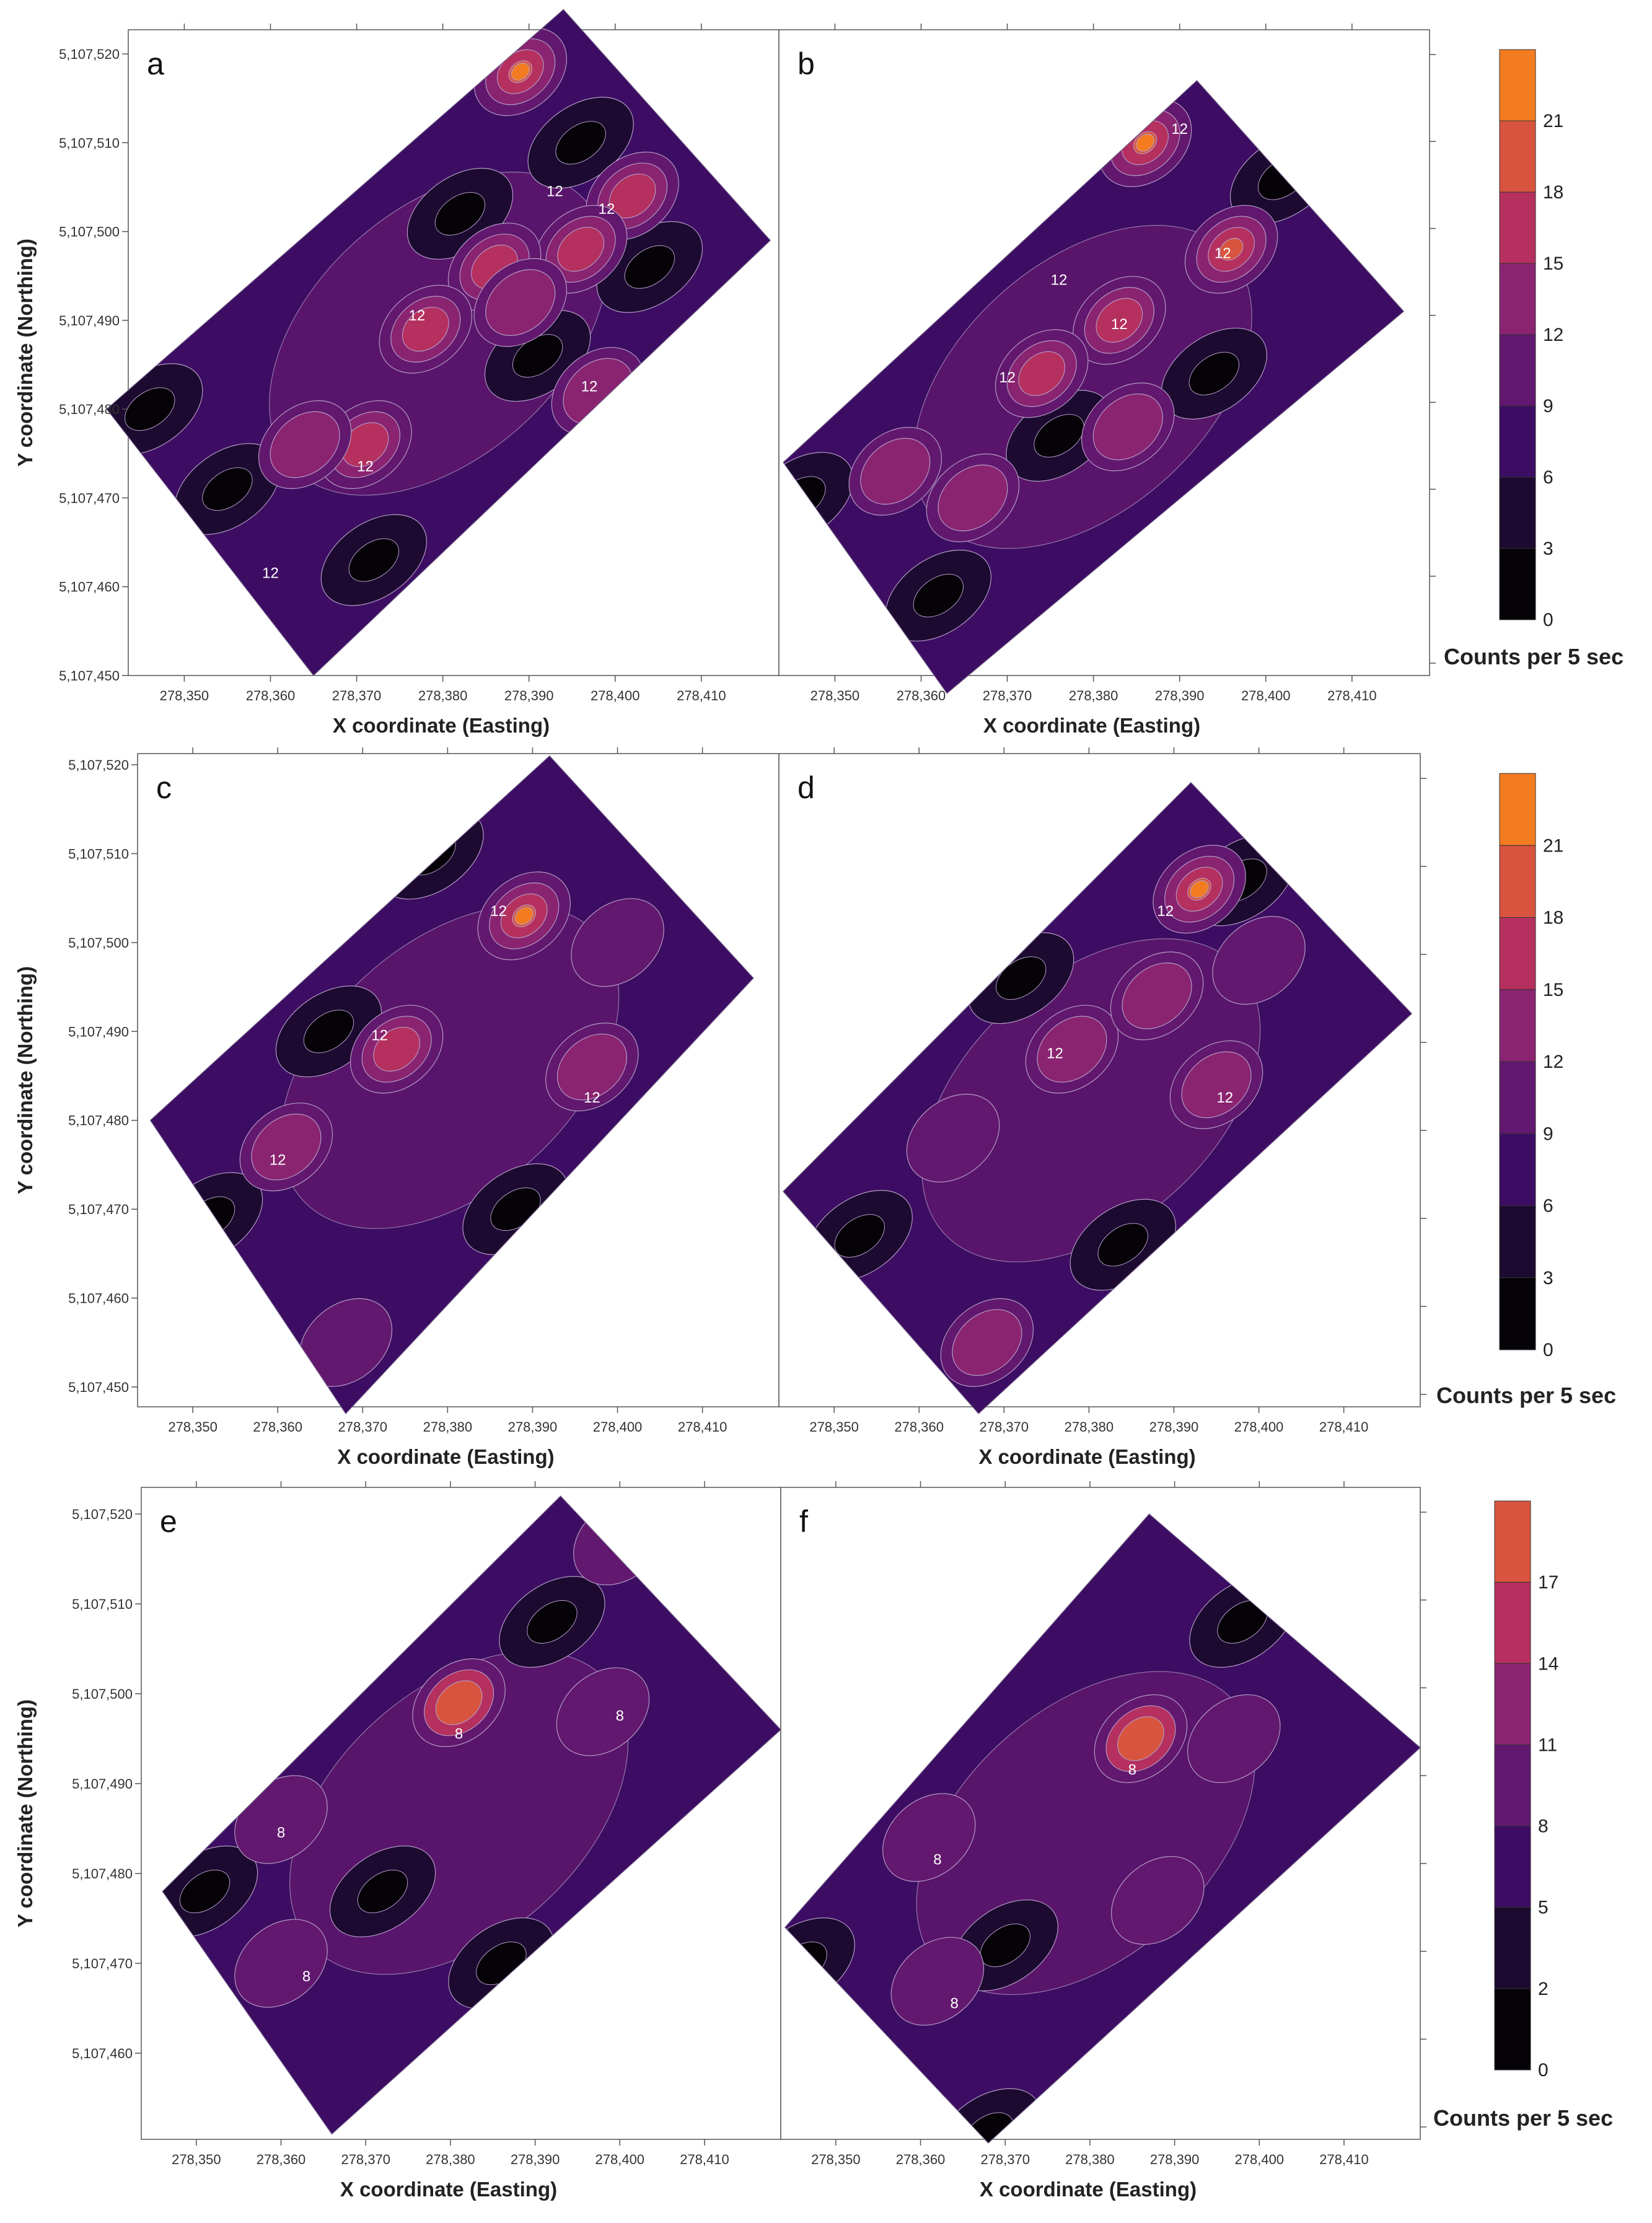 Image resolution: width=1652 pixels, height=2223 pixels. Describe the element at coordinates (1523, 2118) in the screenshot. I see `colorbar-title: Counts per 5 sec` at that location.